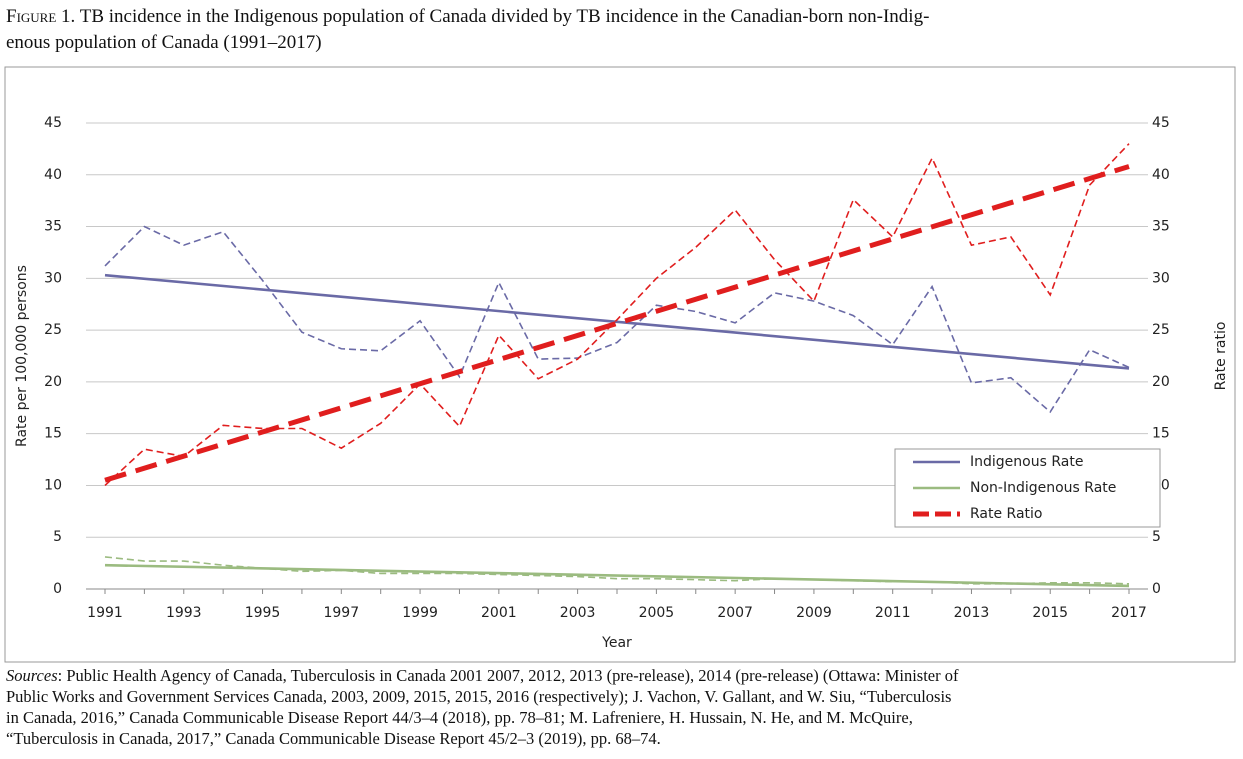  I want to click on y-tick-label: 25, so click(53, 330).